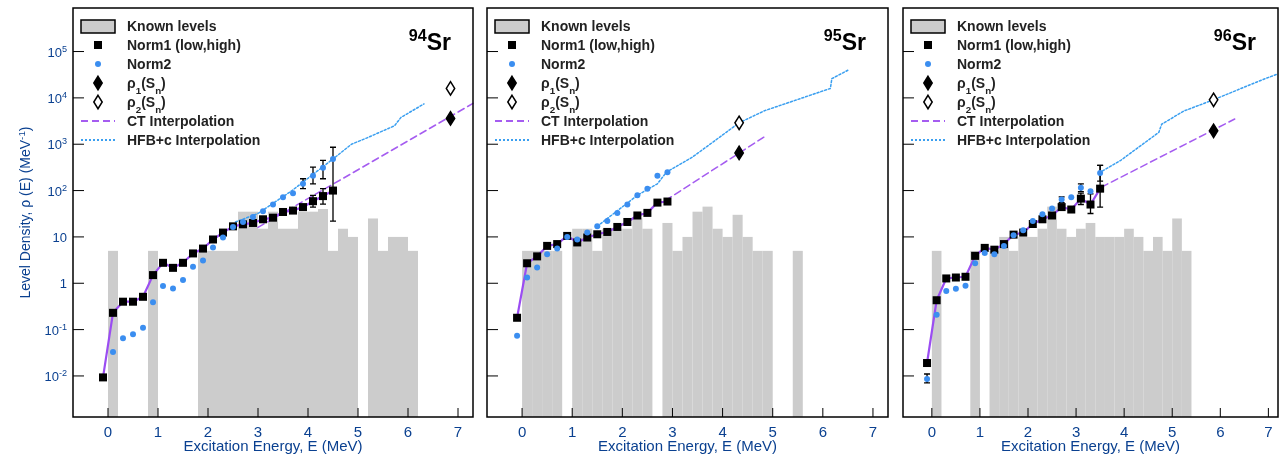 The image size is (1284, 459). Describe the element at coordinates (57, 190) in the screenshot. I see `y-tick-label: 10$^{2}$` at that location.